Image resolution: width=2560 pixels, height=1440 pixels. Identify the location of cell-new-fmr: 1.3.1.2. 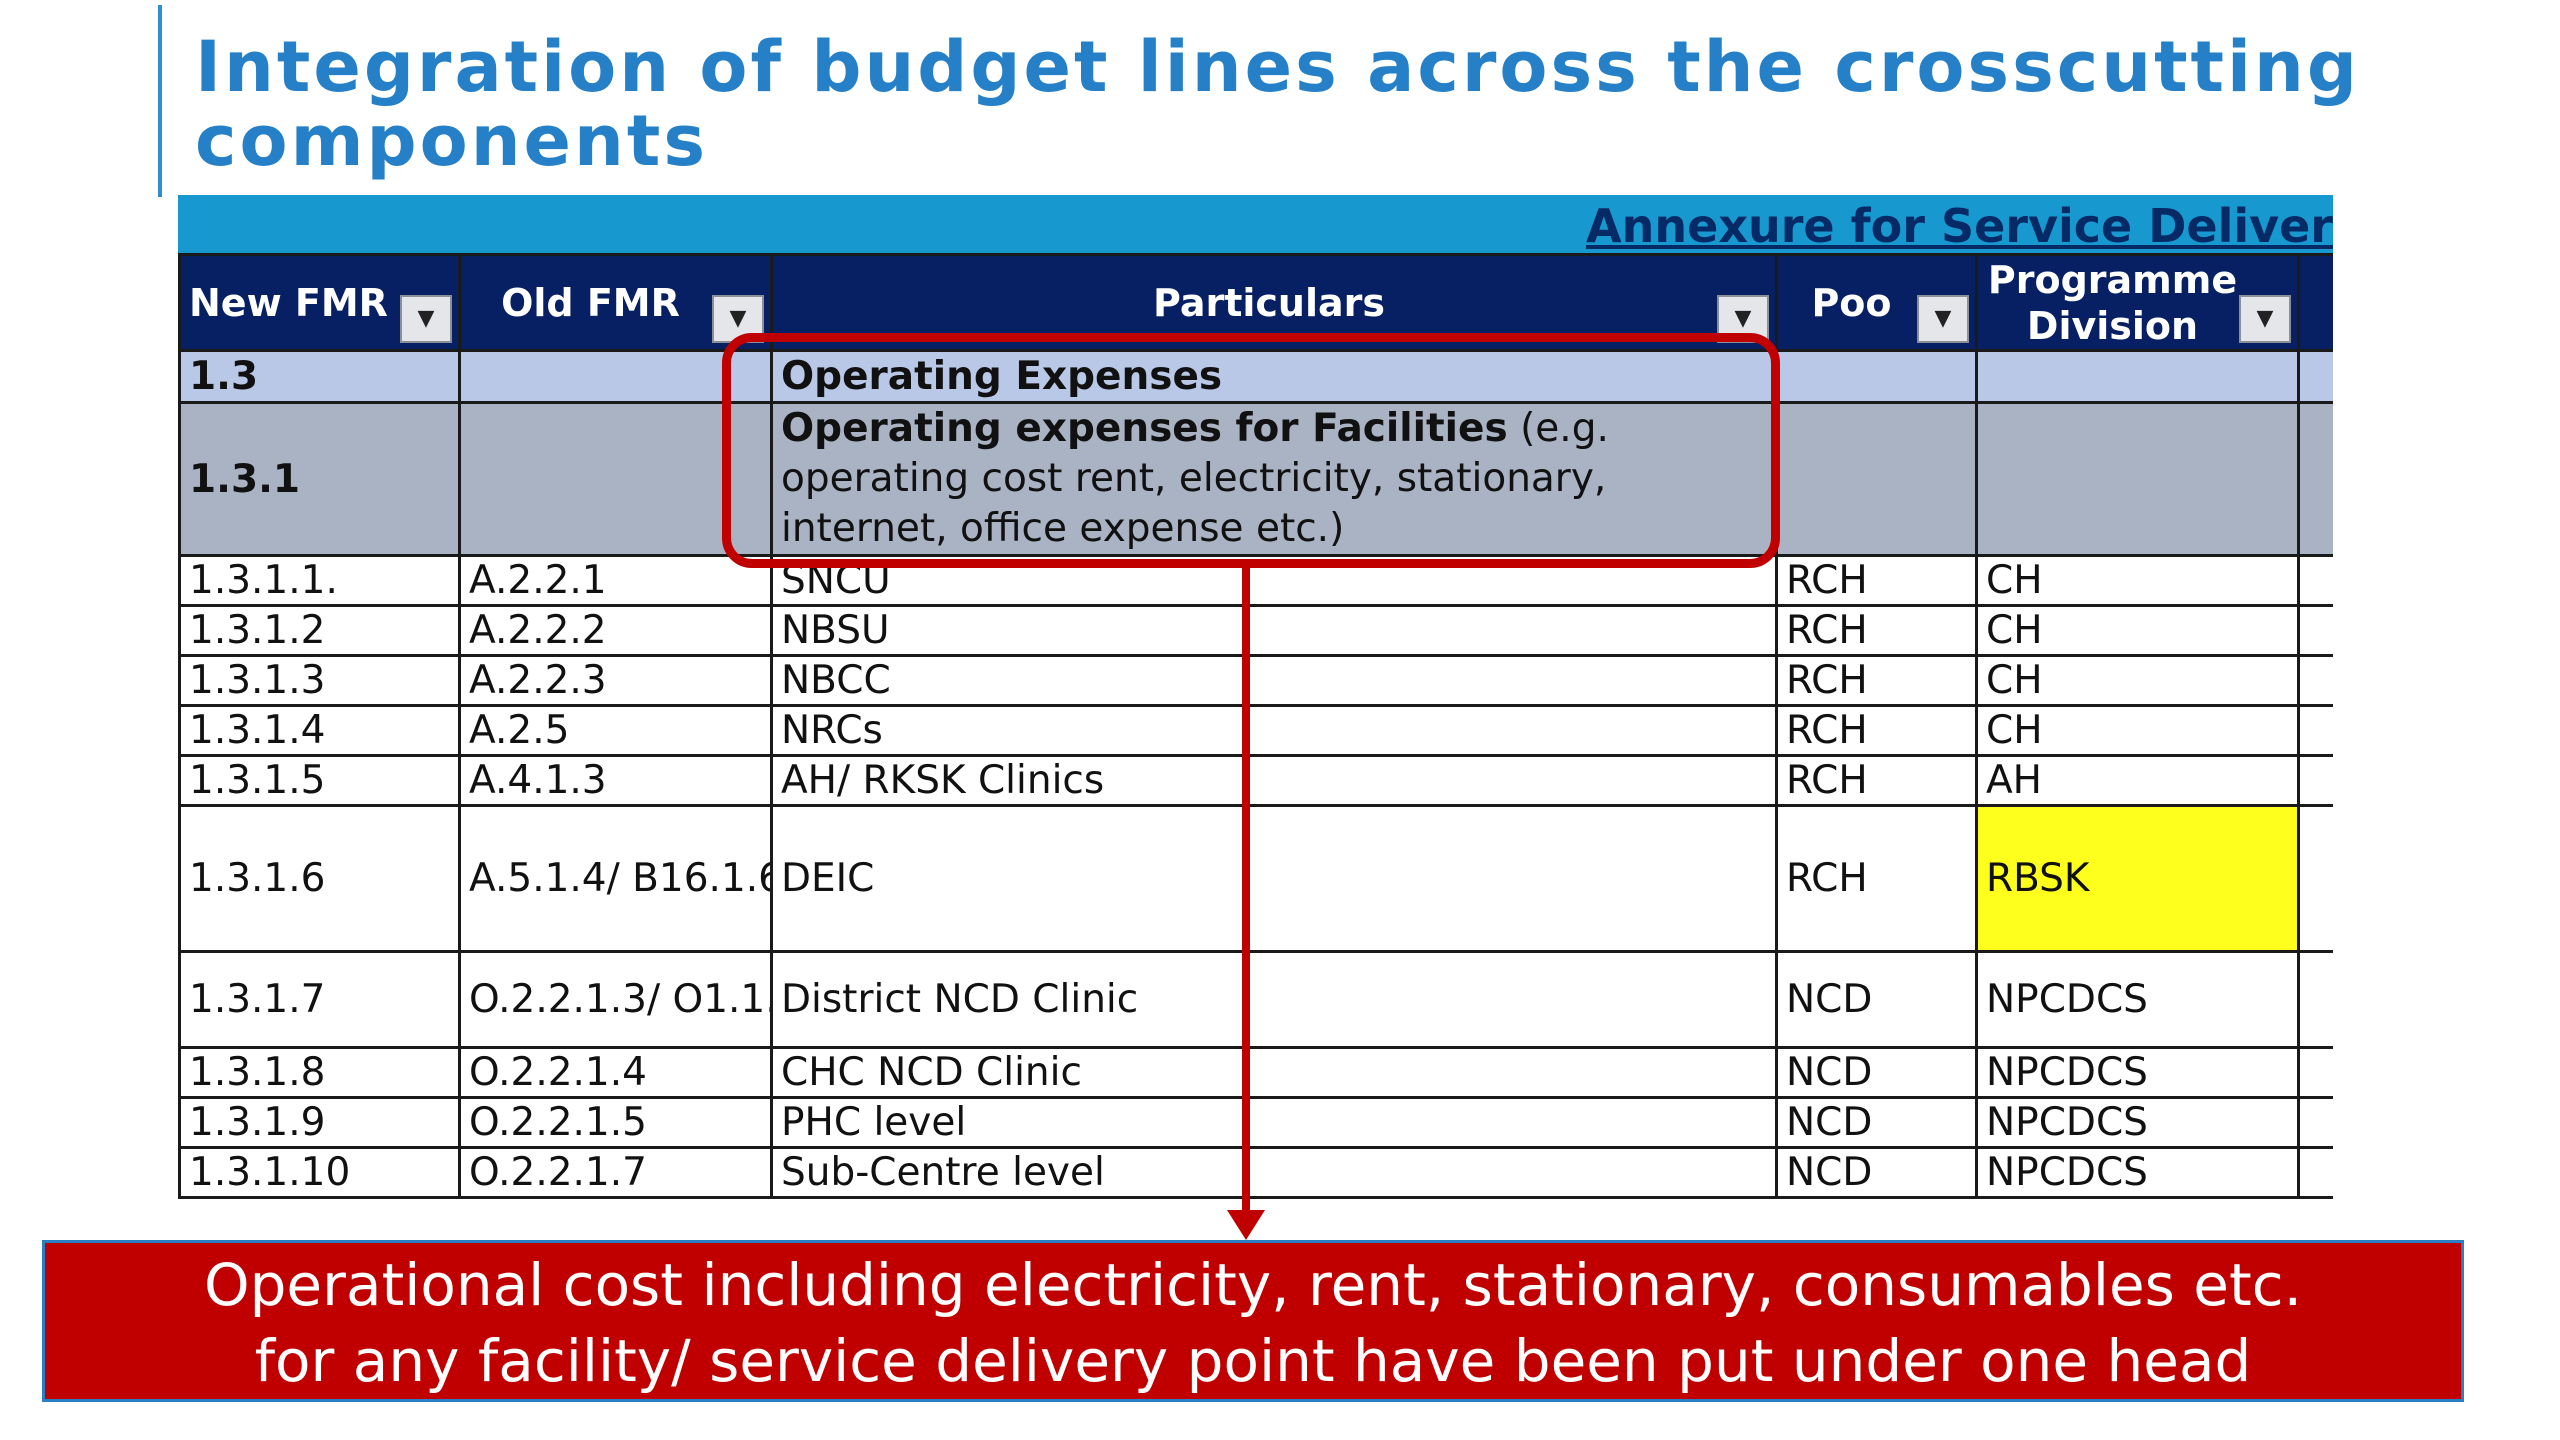
(319, 630).